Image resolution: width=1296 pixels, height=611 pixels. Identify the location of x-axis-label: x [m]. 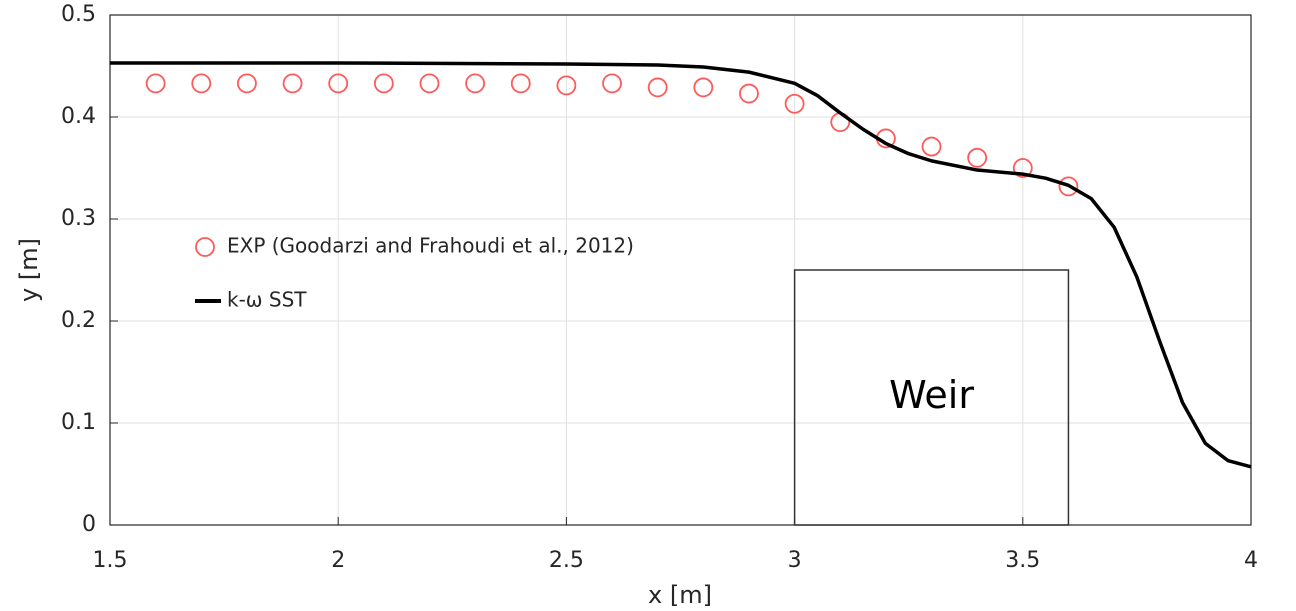
(680, 595).